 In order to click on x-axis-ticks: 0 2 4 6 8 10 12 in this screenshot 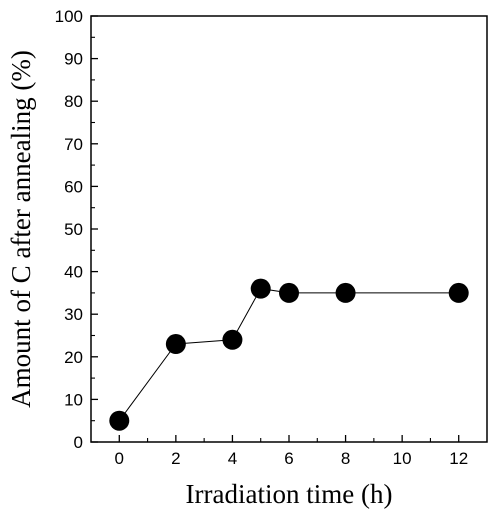, I will do `click(291, 451)`.